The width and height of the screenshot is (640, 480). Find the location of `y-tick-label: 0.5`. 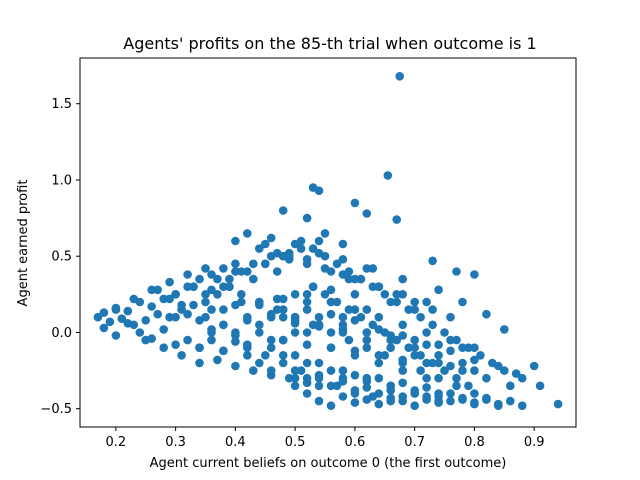

y-tick-label: 0.5 is located at coordinates (61, 257).